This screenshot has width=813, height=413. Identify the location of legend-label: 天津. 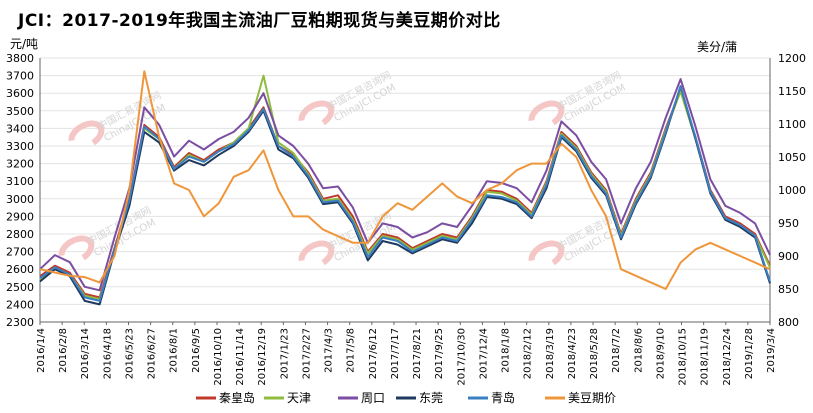
(299, 398).